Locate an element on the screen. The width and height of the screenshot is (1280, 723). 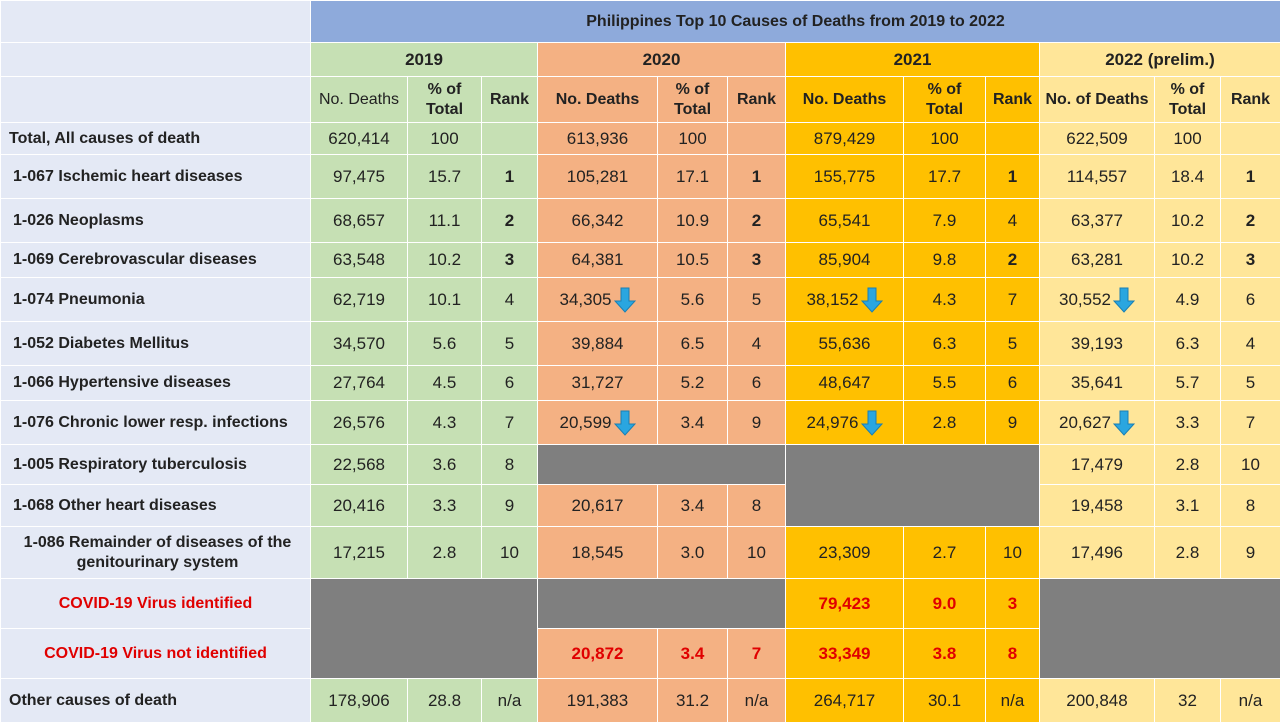
cell-deaths: 65,541 is located at coordinates (845, 221).